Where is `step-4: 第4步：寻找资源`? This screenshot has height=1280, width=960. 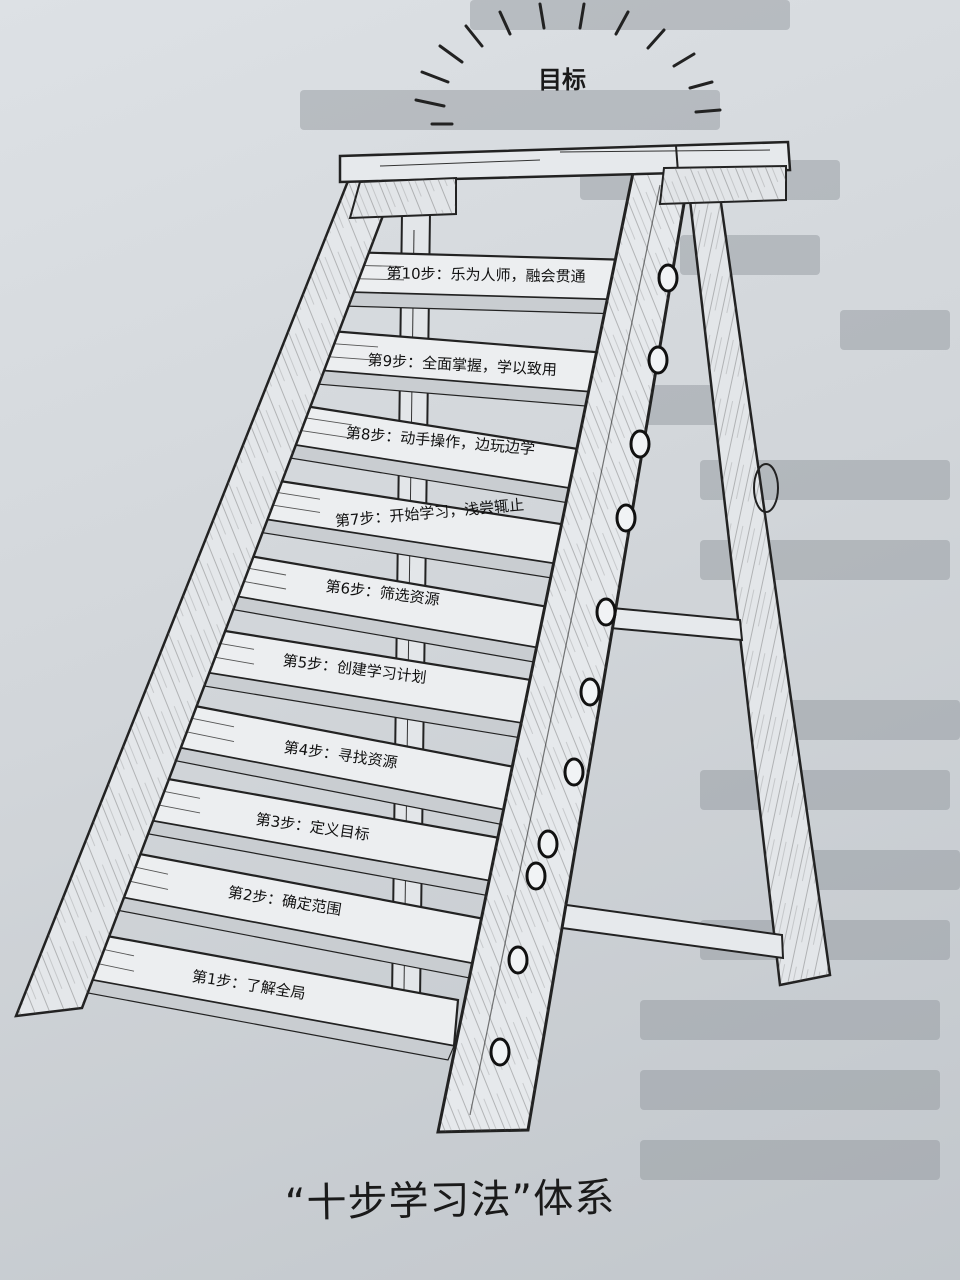 step-4: 第4步：寻找资源 is located at coordinates (350, 764).